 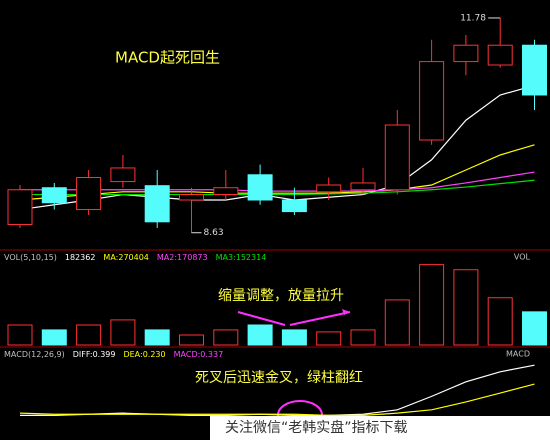 I want to click on header-item: MA:270404, so click(x=125, y=257).